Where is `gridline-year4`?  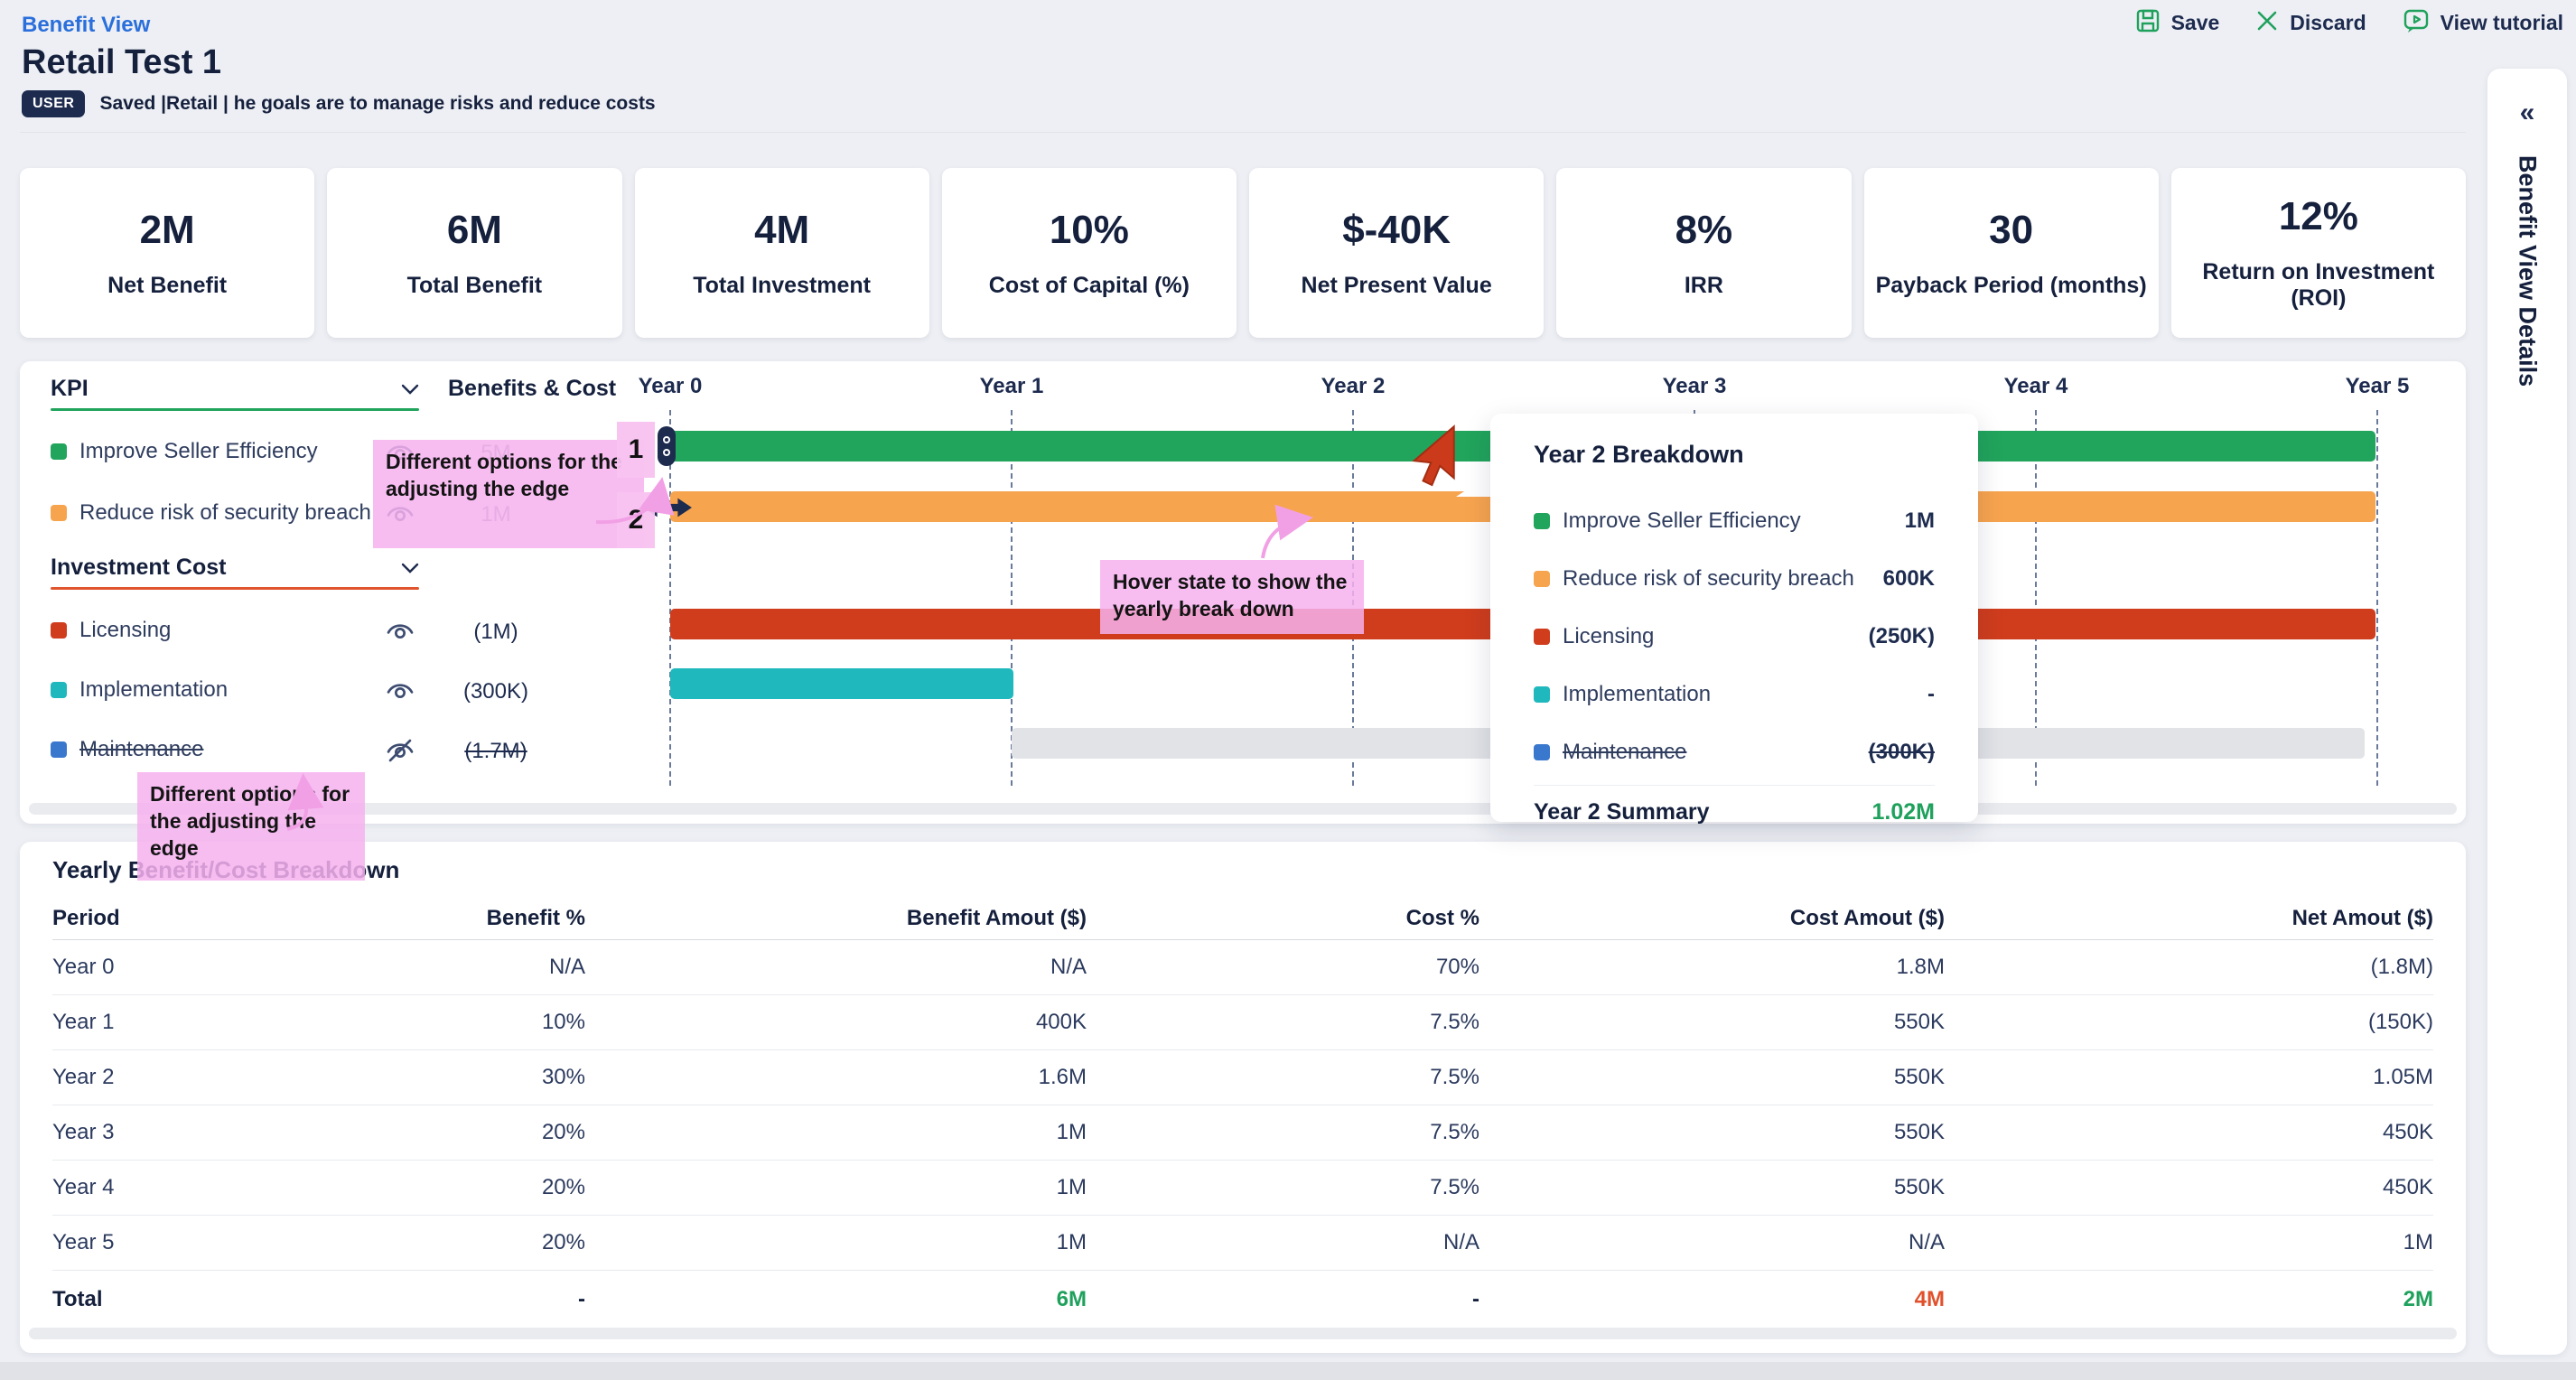 gridline-year4 is located at coordinates (2036, 598).